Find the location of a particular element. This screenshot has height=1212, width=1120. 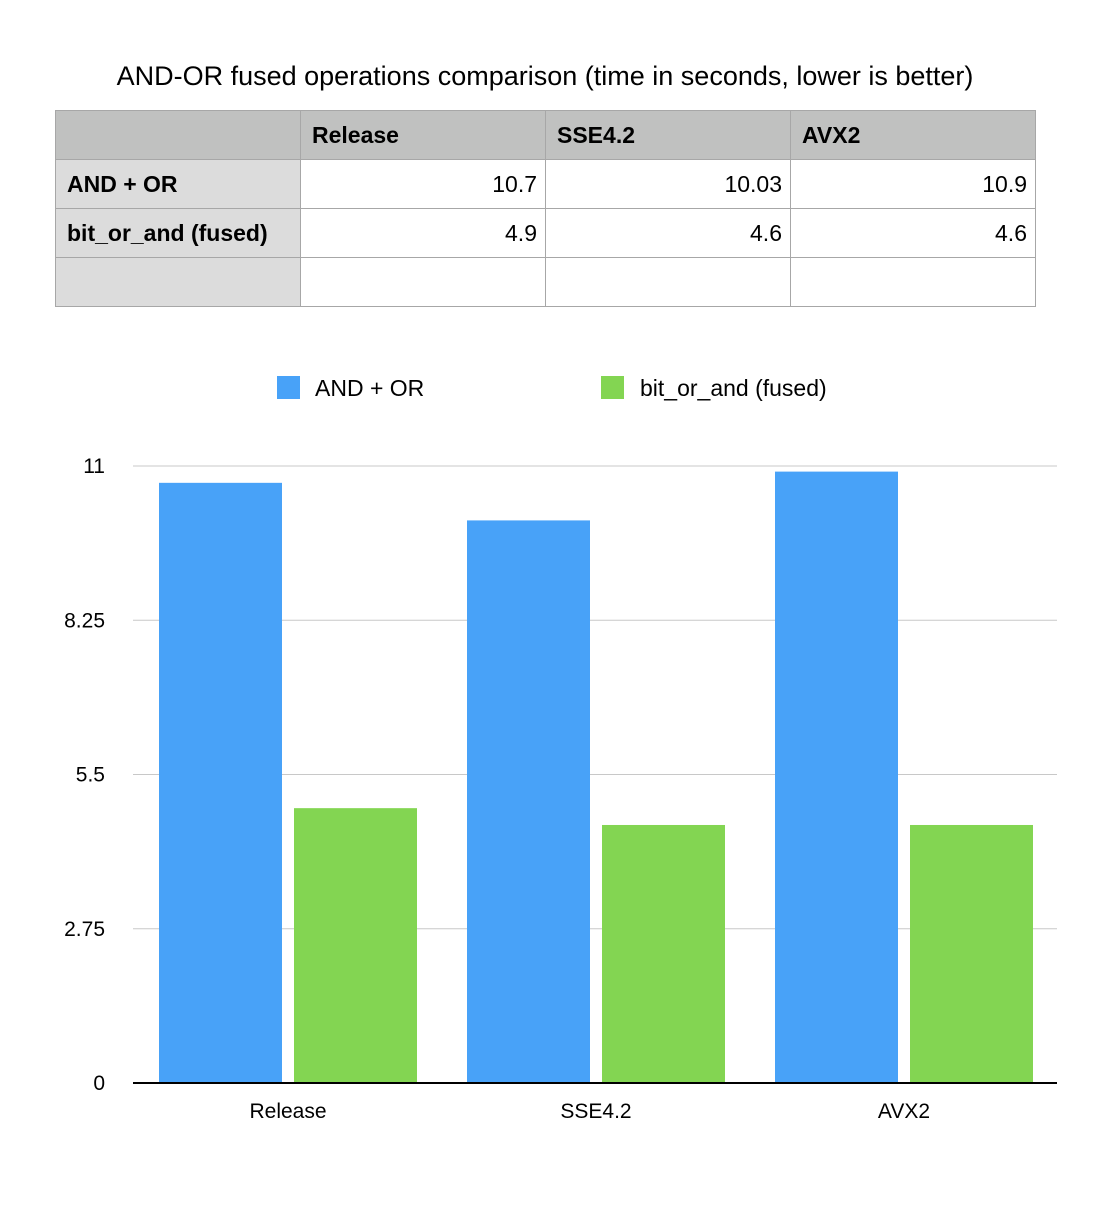

x-tick-label: Release is located at coordinates (287, 1111).